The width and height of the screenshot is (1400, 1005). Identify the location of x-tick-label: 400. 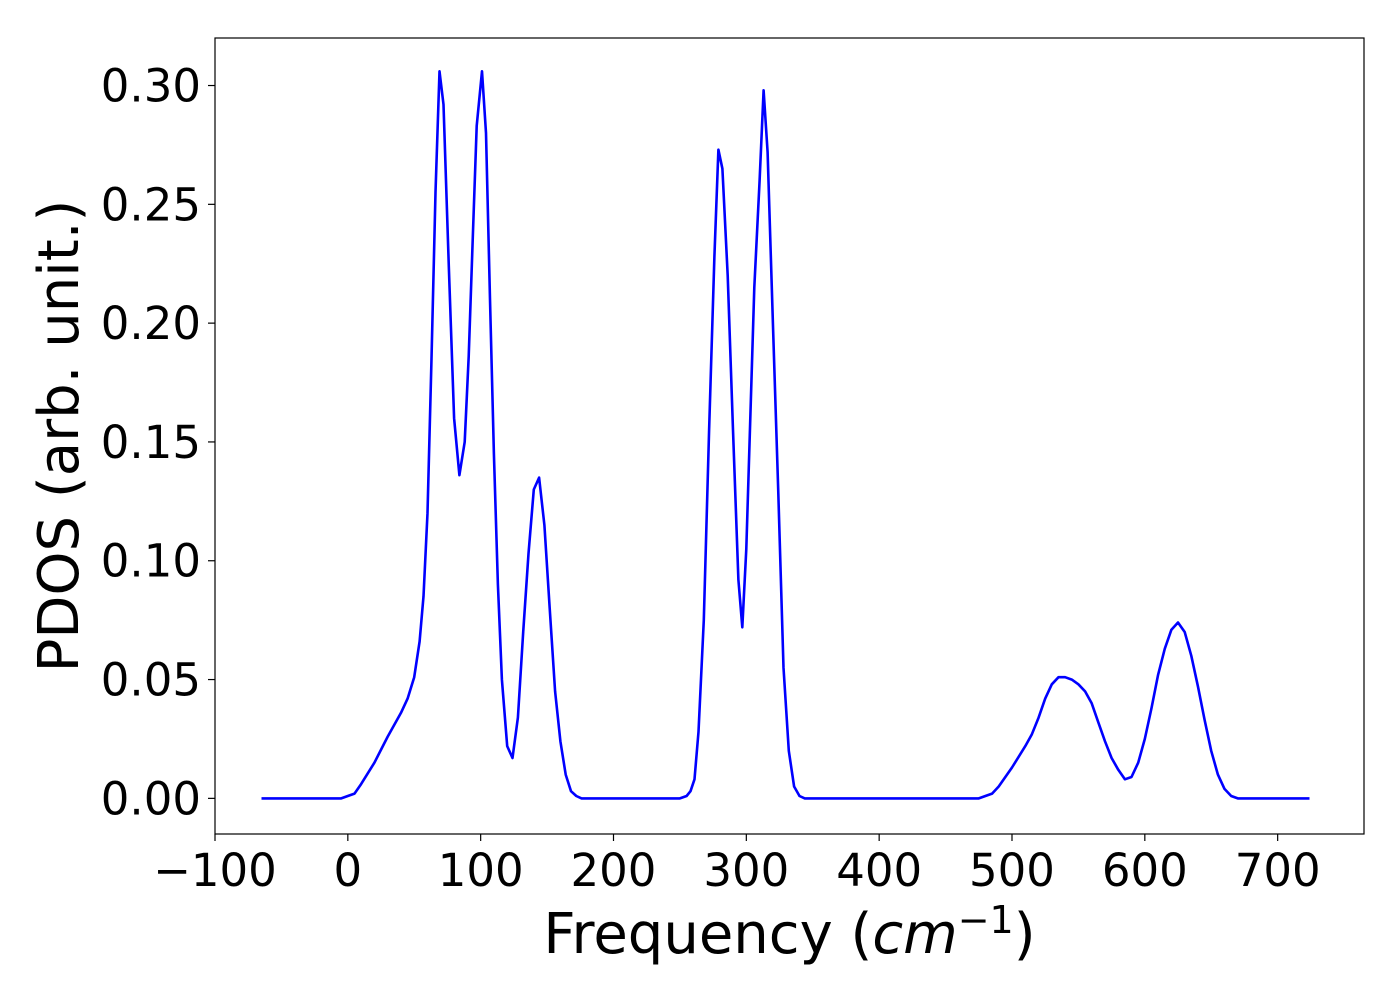
(879, 870).